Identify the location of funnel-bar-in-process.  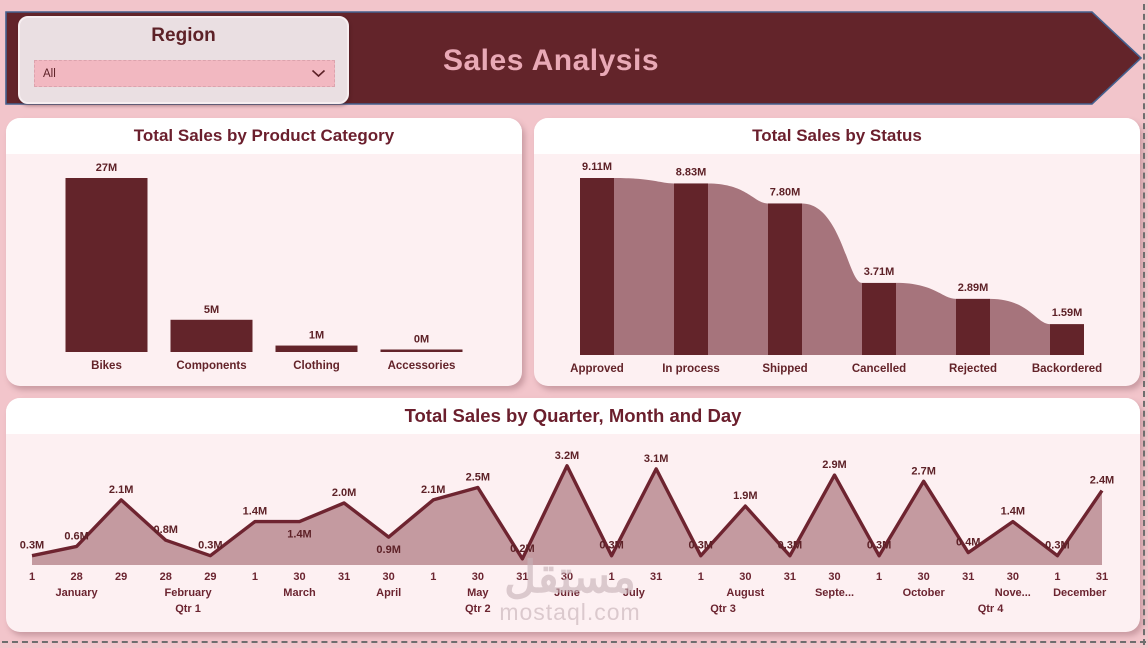
(691, 269).